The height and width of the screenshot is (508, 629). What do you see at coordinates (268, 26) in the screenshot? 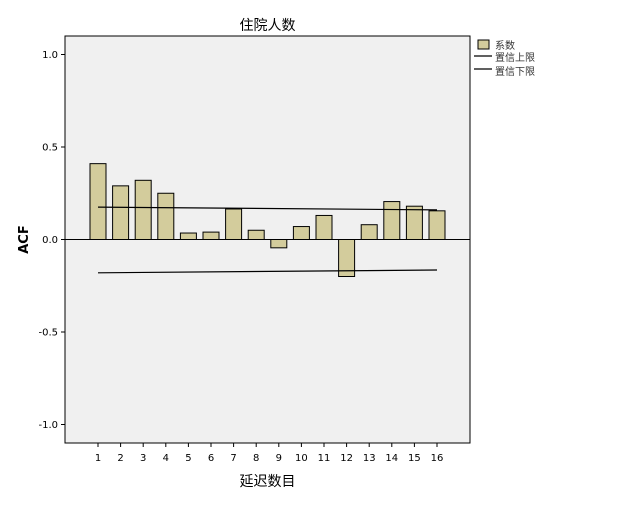
I see `chart-title: 住院人数` at bounding box center [268, 26].